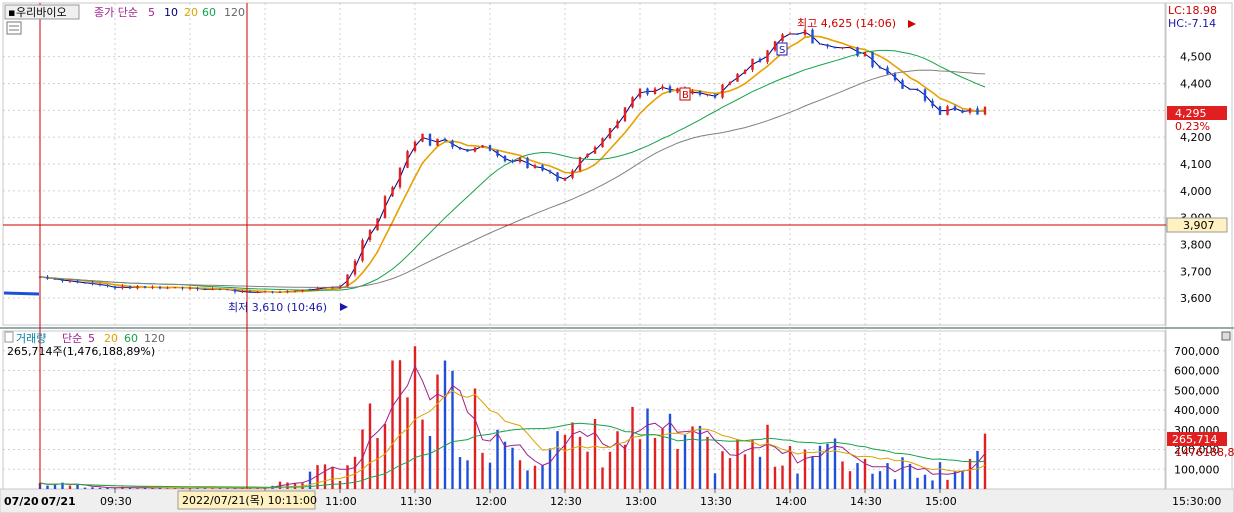 The width and height of the screenshot is (1234, 513). What do you see at coordinates (191, 12) in the screenshot?
I see `ma-period-20: 20` at bounding box center [191, 12].